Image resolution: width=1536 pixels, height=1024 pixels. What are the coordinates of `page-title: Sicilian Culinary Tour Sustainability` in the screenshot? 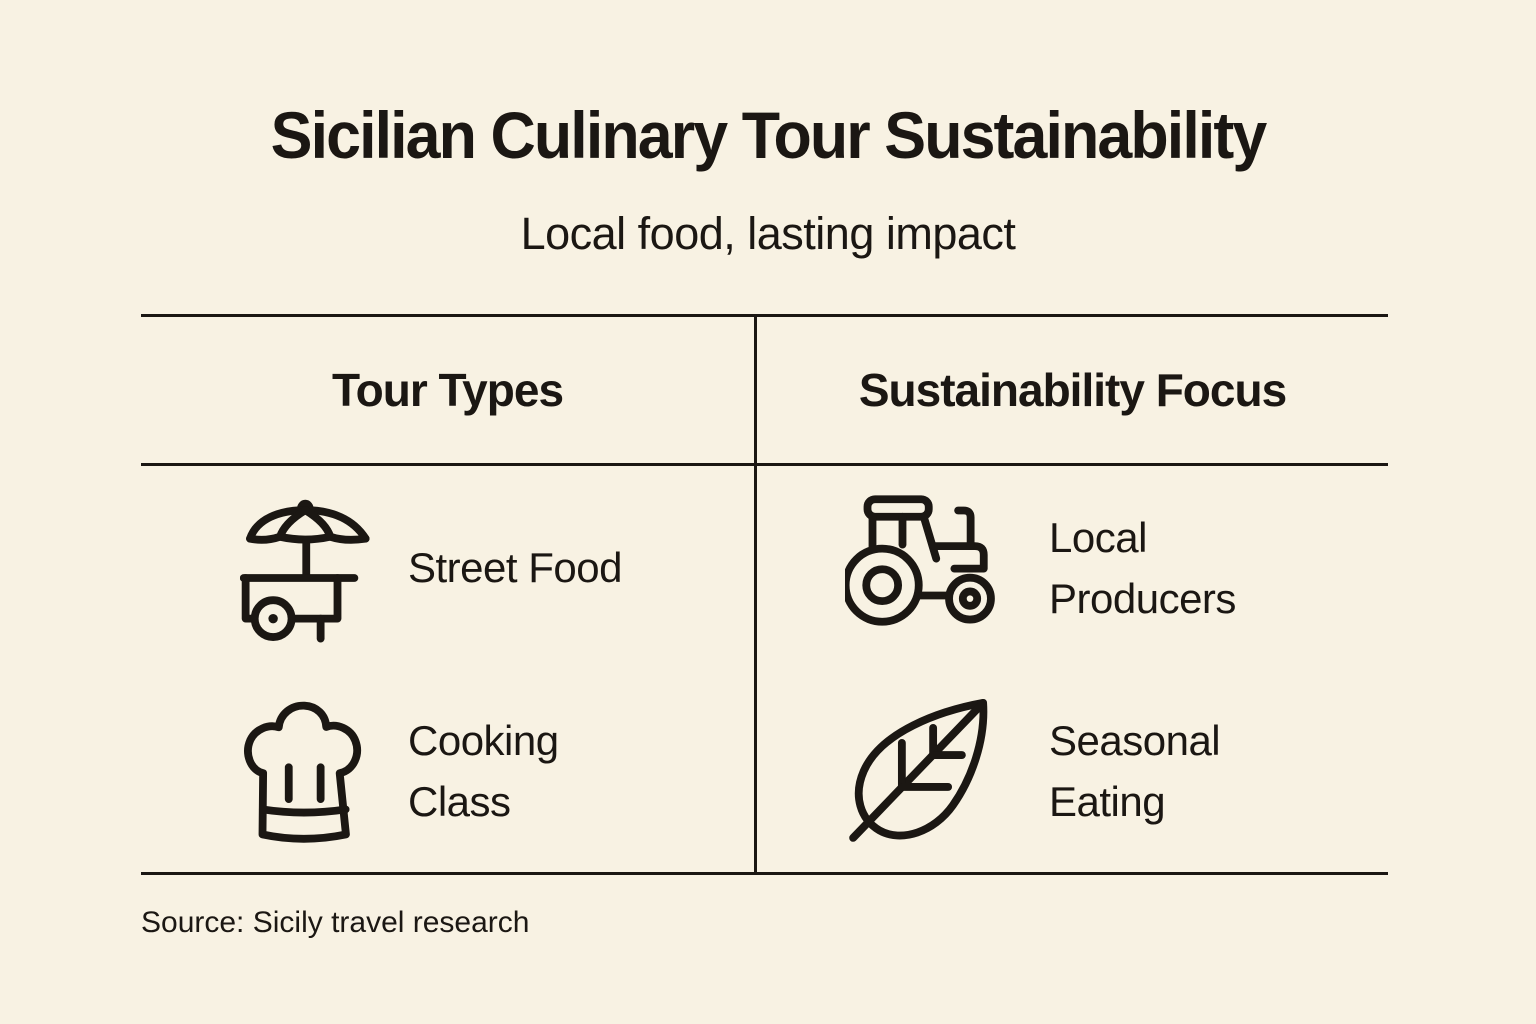 It's located at (769, 135).